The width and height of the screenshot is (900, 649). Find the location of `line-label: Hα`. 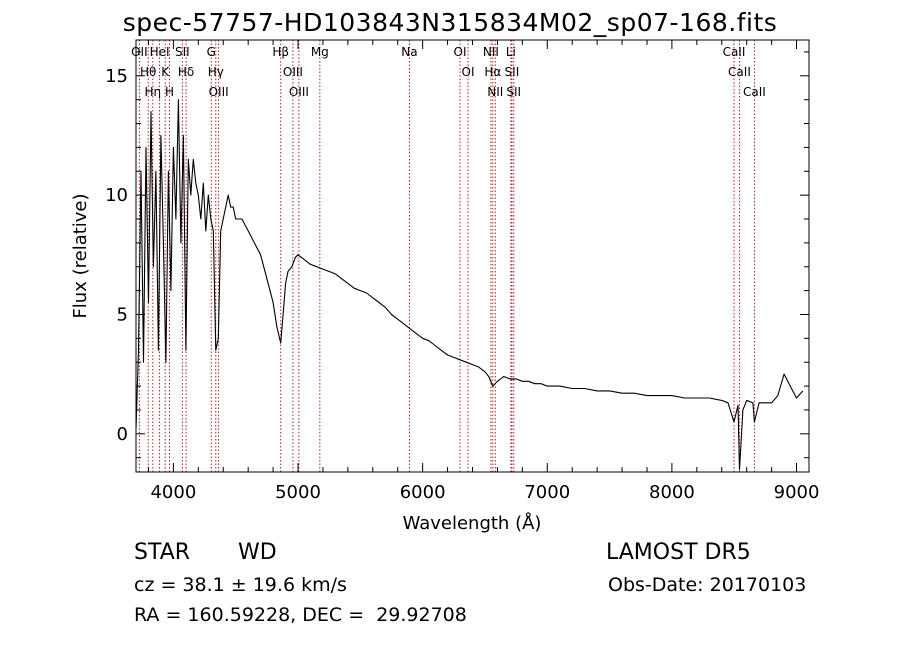

line-label: Hα is located at coordinates (492, 72).